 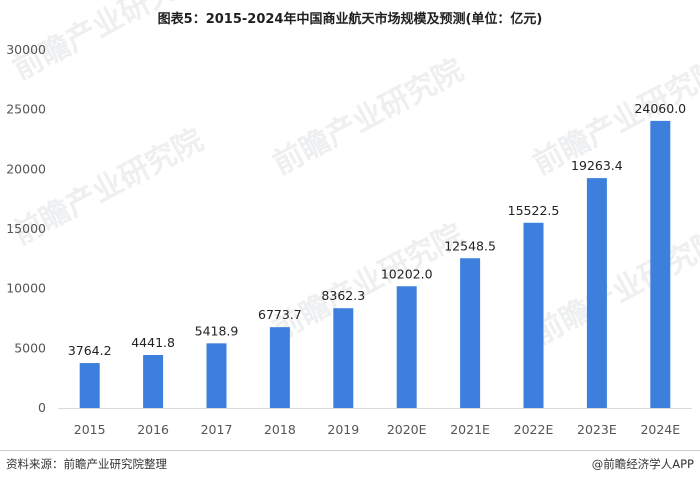 I want to click on x-tick-label: 2018, so click(x=280, y=429).